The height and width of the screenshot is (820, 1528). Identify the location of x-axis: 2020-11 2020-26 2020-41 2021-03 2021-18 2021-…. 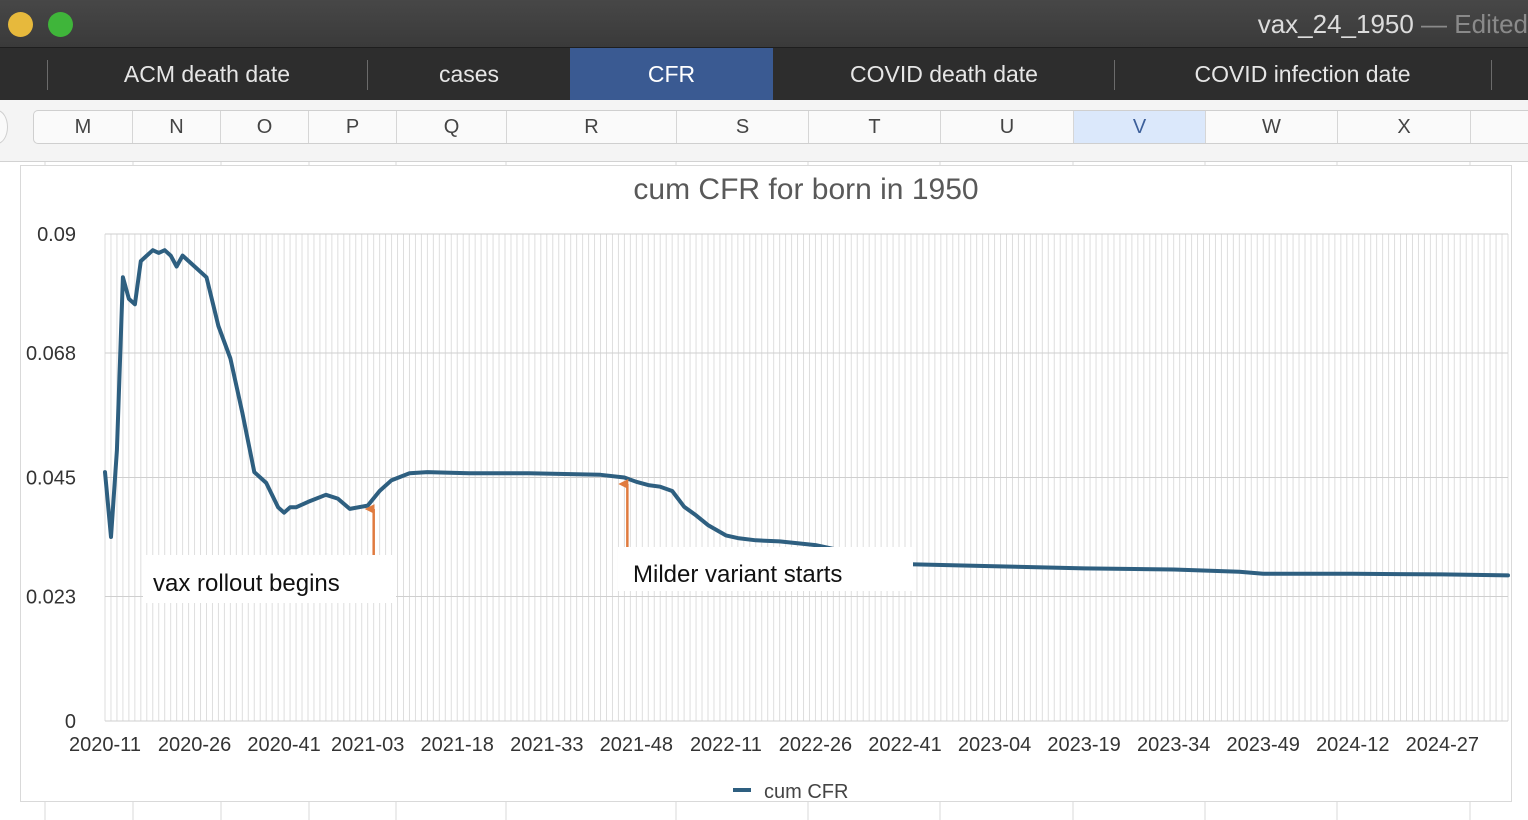
(774, 745).